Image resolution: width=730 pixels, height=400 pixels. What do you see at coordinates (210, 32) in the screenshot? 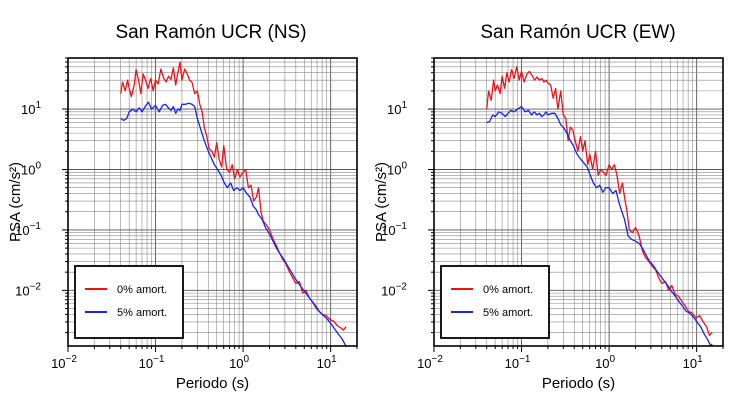
I see `chart-title: San Ramón UCR (NS)` at bounding box center [210, 32].